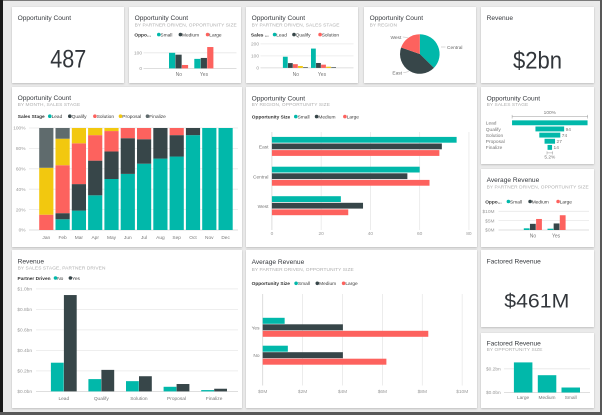 This screenshot has width=602, height=415. What do you see at coordinates (397, 74) in the screenshot?
I see `svg-text: East` at bounding box center [397, 74].